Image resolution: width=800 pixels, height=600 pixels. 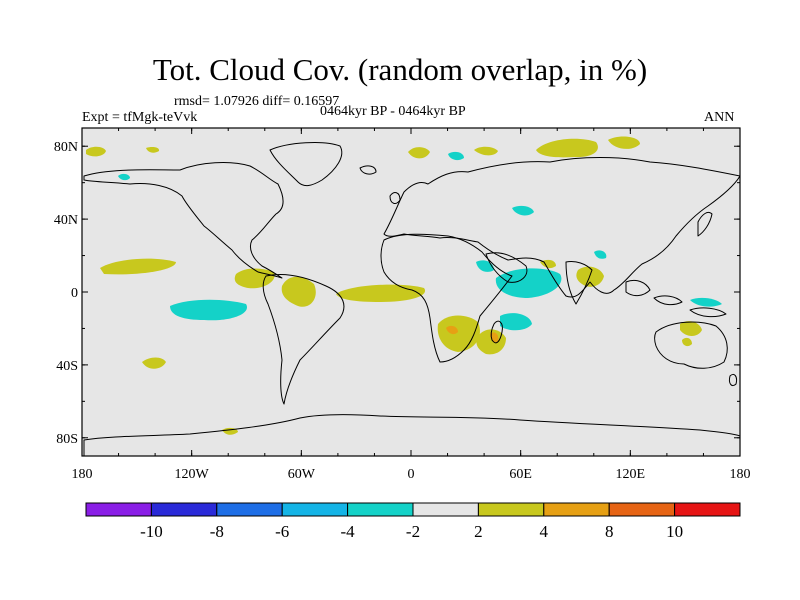 What do you see at coordinates (192, 474) in the screenshot?
I see `x-tick-label: 120W` at bounding box center [192, 474].